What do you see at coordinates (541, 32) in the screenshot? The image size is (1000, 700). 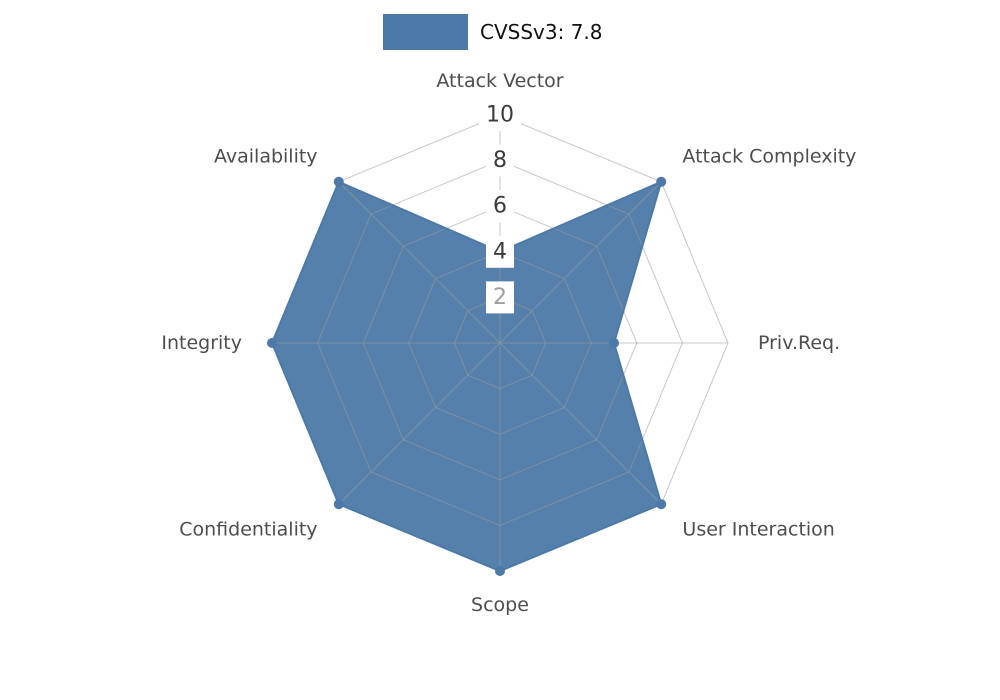 I see `legend-label: CVSSv3: 7.8` at bounding box center [541, 32].